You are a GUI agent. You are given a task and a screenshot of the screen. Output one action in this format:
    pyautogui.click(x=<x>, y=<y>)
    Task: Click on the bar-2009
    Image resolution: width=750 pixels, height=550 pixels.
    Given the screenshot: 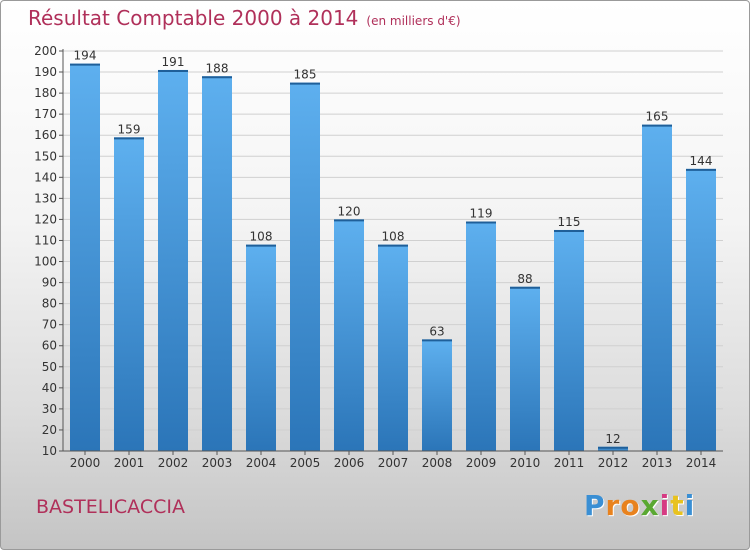 What is the action you would take?
    pyautogui.click(x=481, y=336)
    